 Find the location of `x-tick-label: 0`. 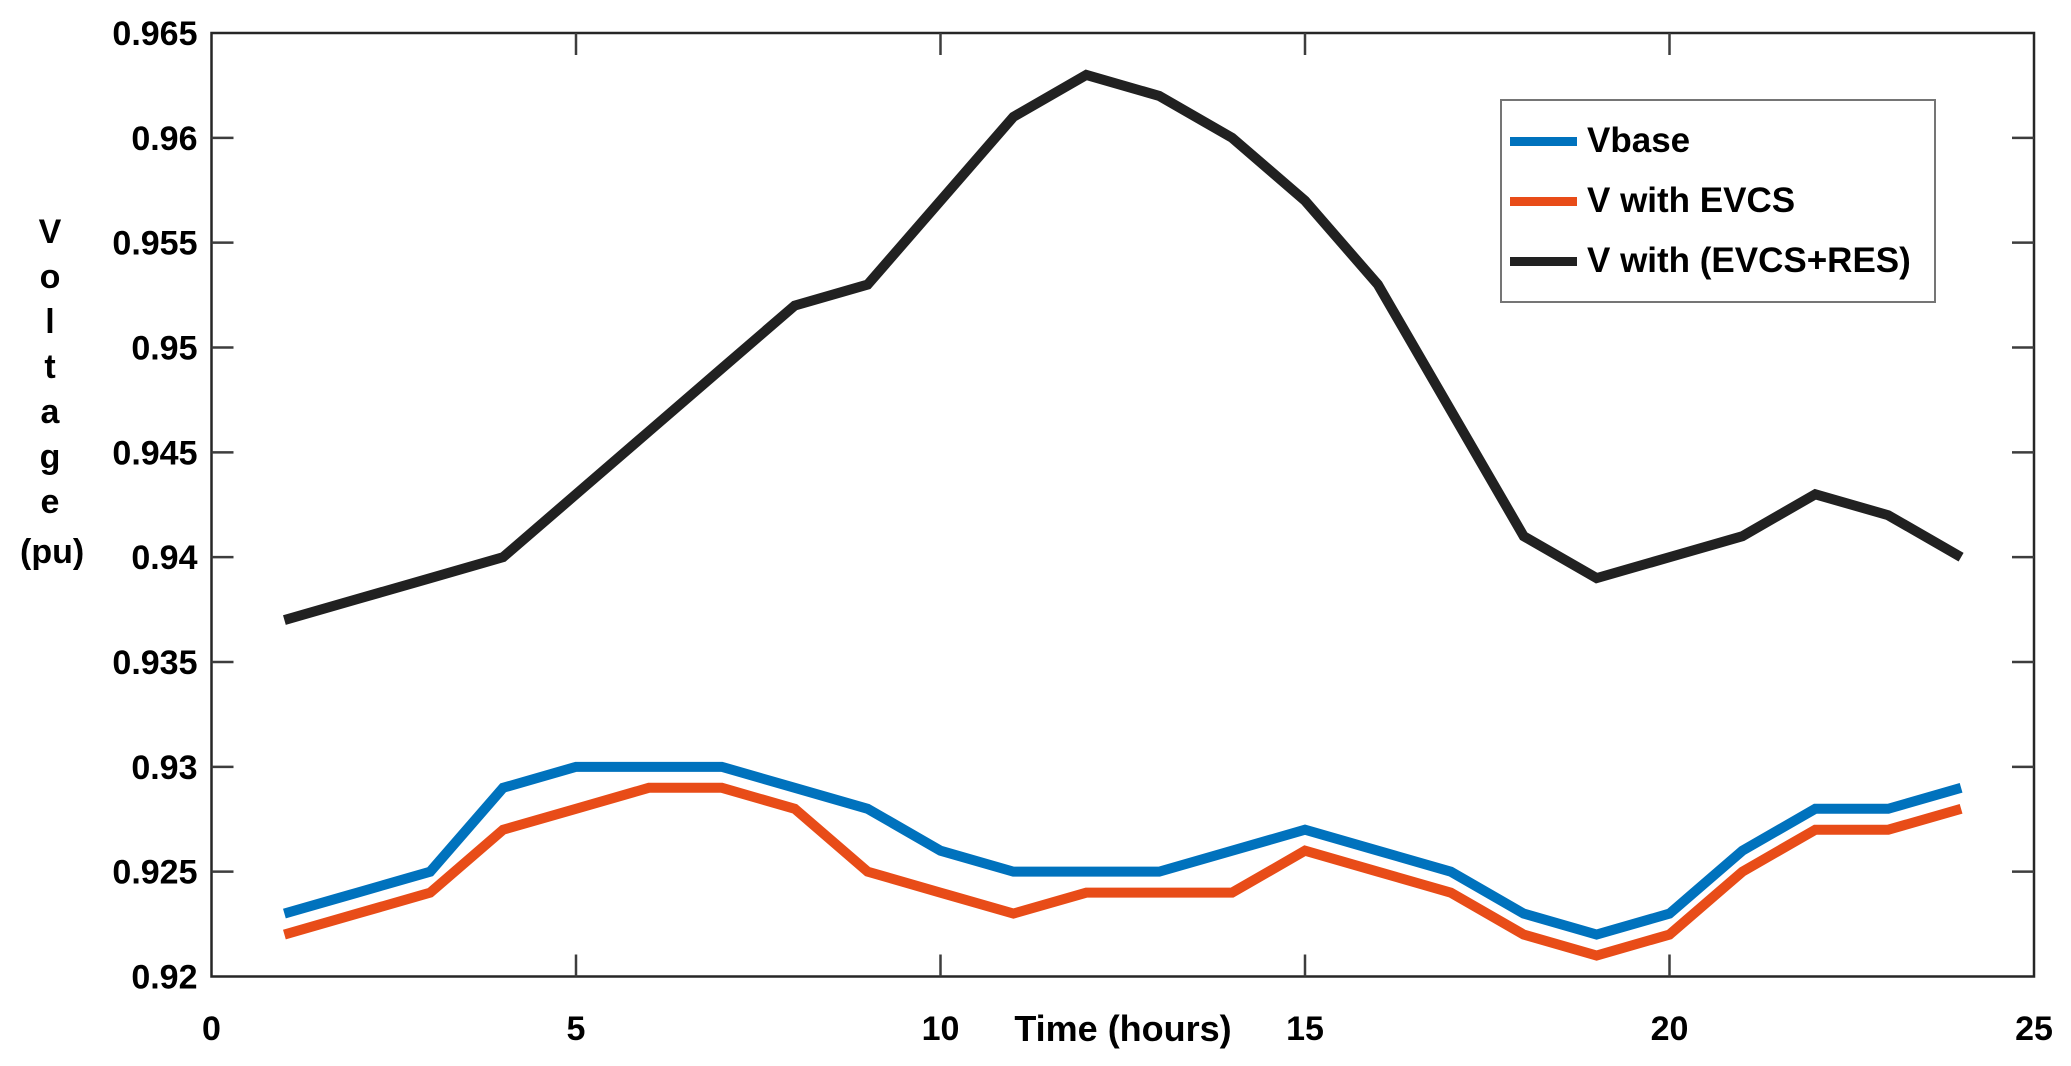

x-tick-label: 0 is located at coordinates (211, 1029).